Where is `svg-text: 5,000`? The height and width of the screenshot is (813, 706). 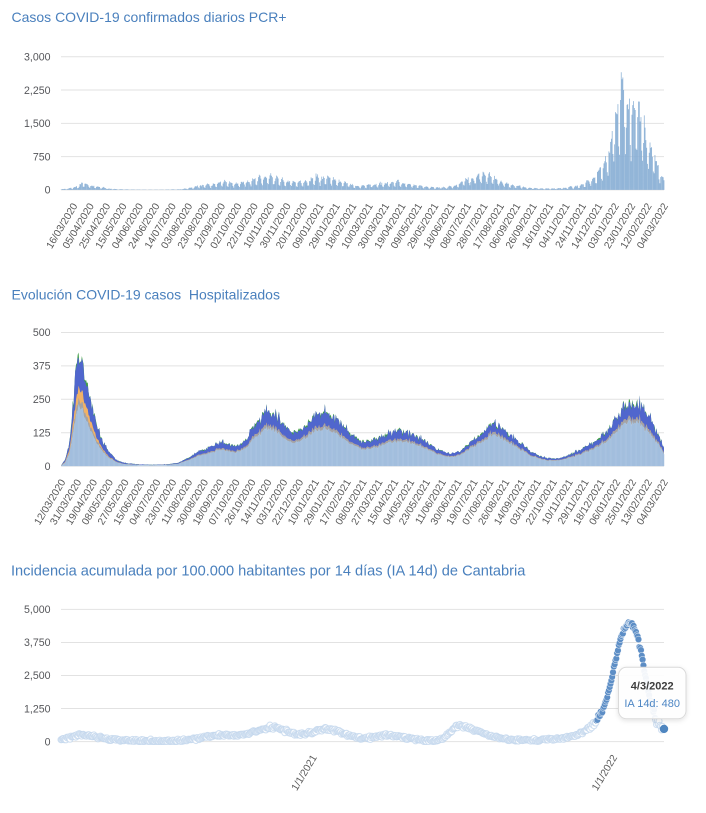 svg-text: 5,000 is located at coordinates (37, 610).